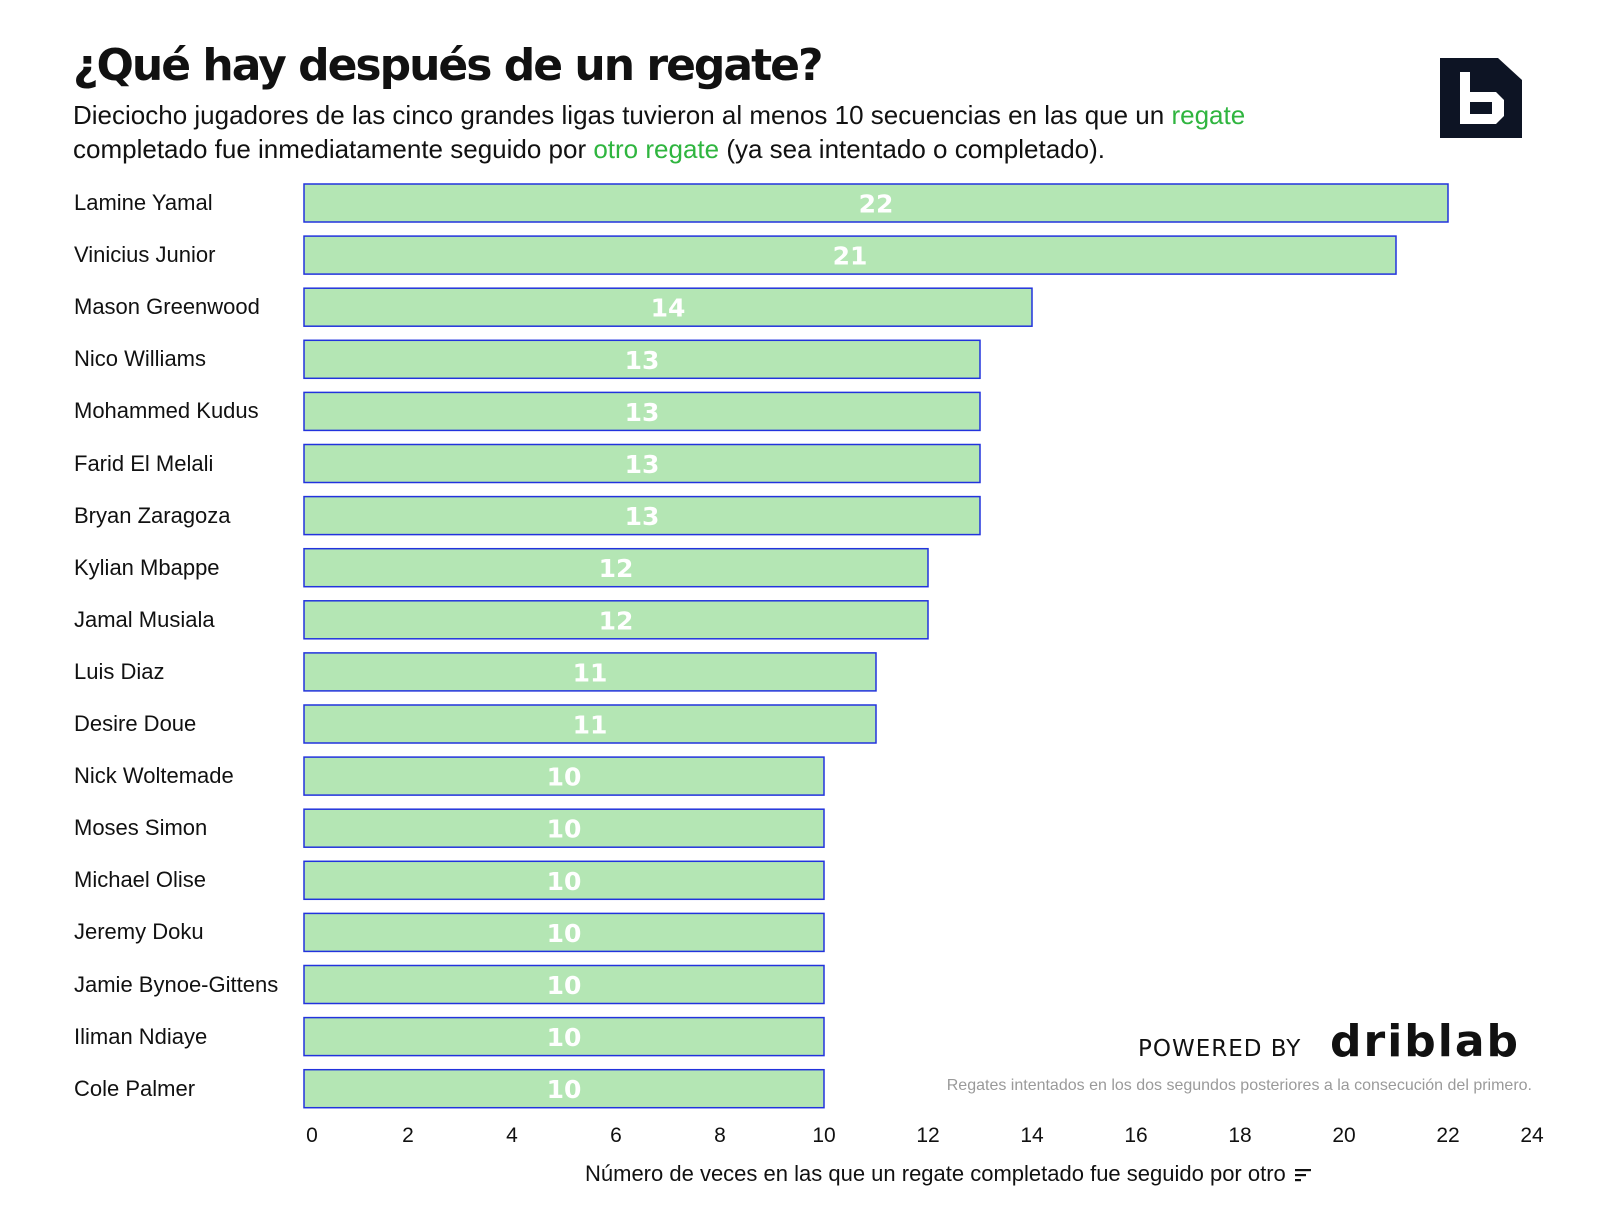 This screenshot has width=1600, height=1211. I want to click on x-tick-label: 4, so click(512, 1135).